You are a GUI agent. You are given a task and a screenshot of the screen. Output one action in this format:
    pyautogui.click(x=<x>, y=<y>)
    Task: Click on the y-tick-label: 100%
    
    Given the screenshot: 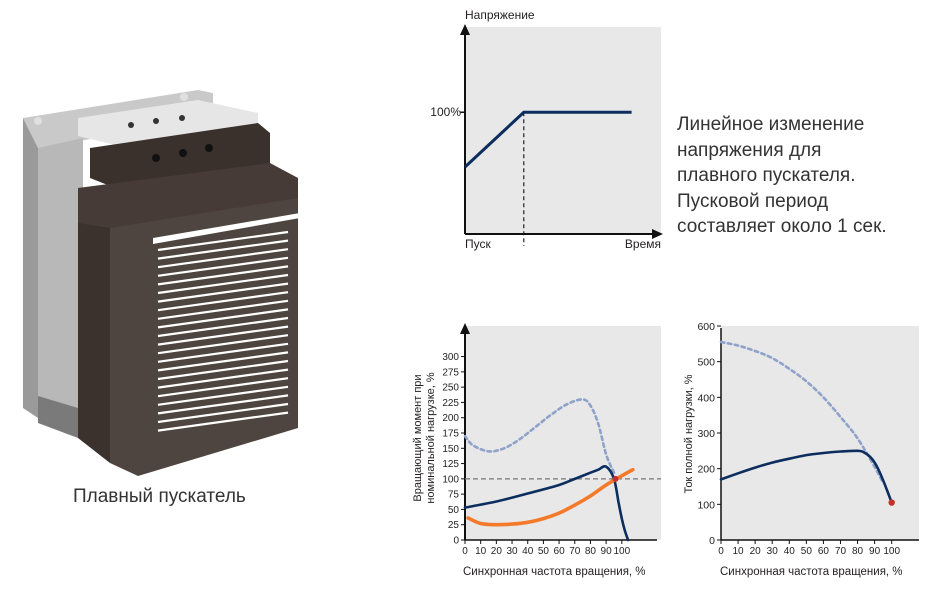 What is the action you would take?
    pyautogui.click(x=445, y=112)
    